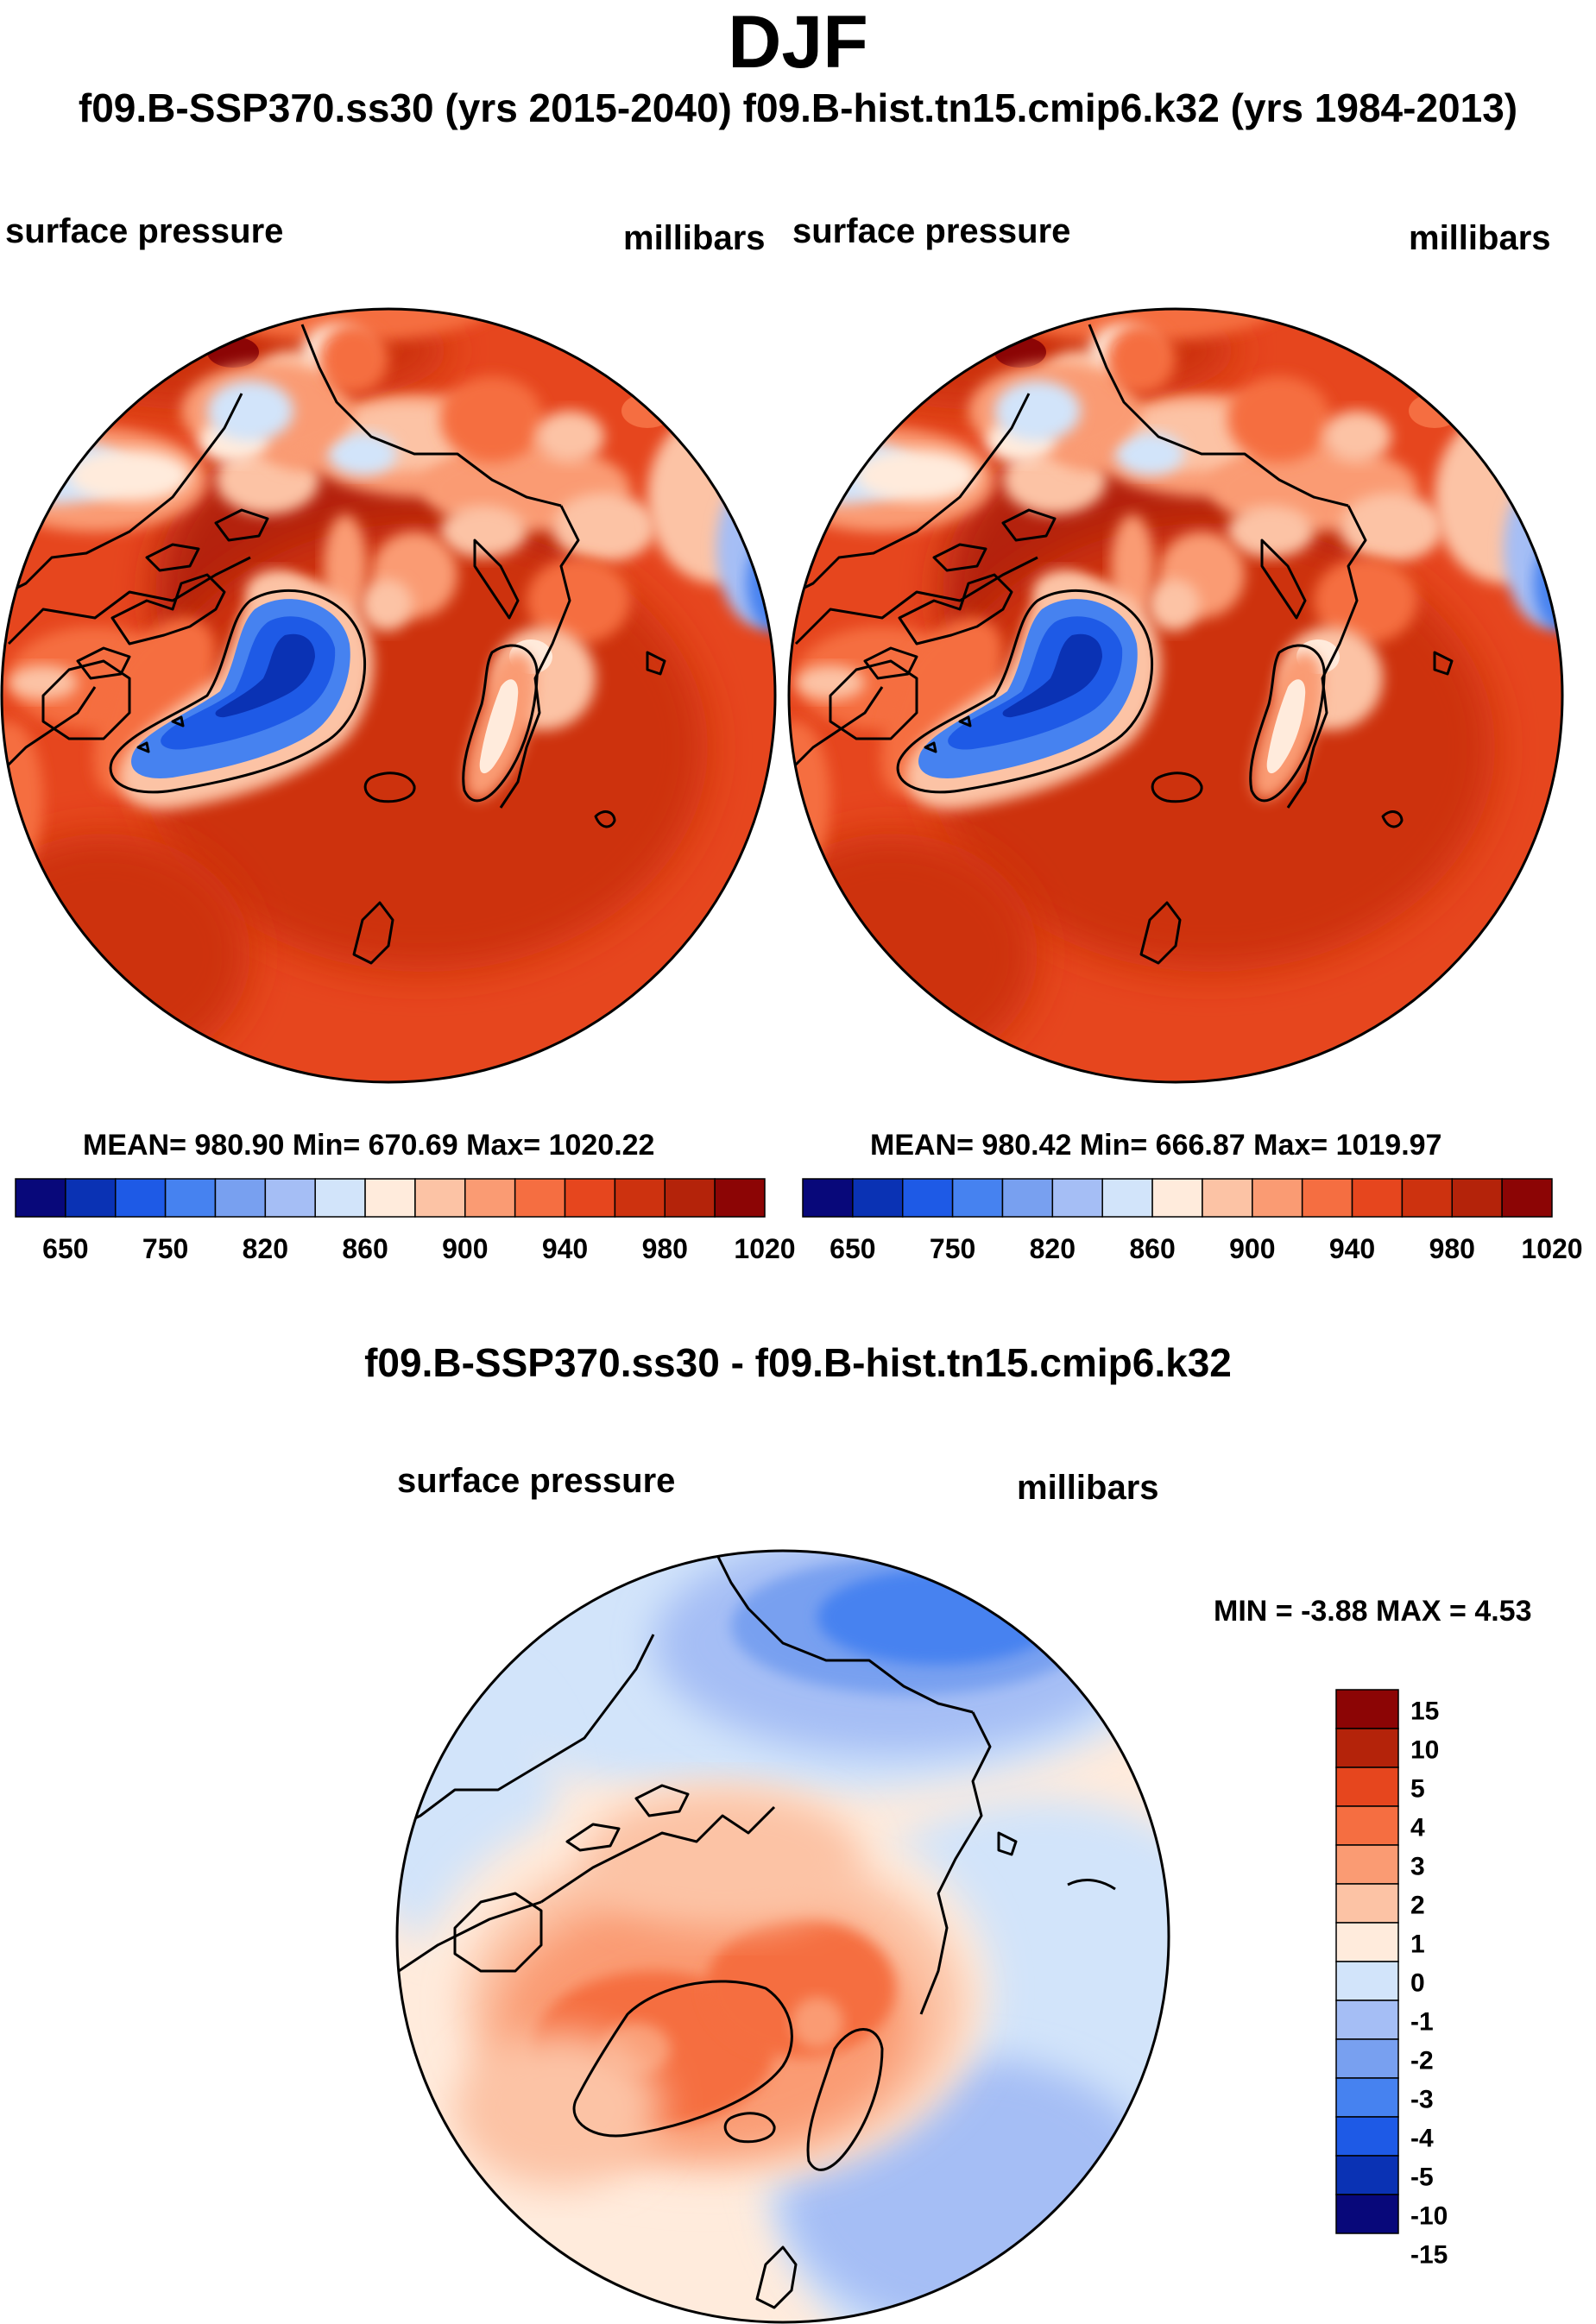 Image resolution: width=1596 pixels, height=2324 pixels. Describe the element at coordinates (1417, 1828) in the screenshot. I see `diff-colorbar-tick-label: 4` at that location.